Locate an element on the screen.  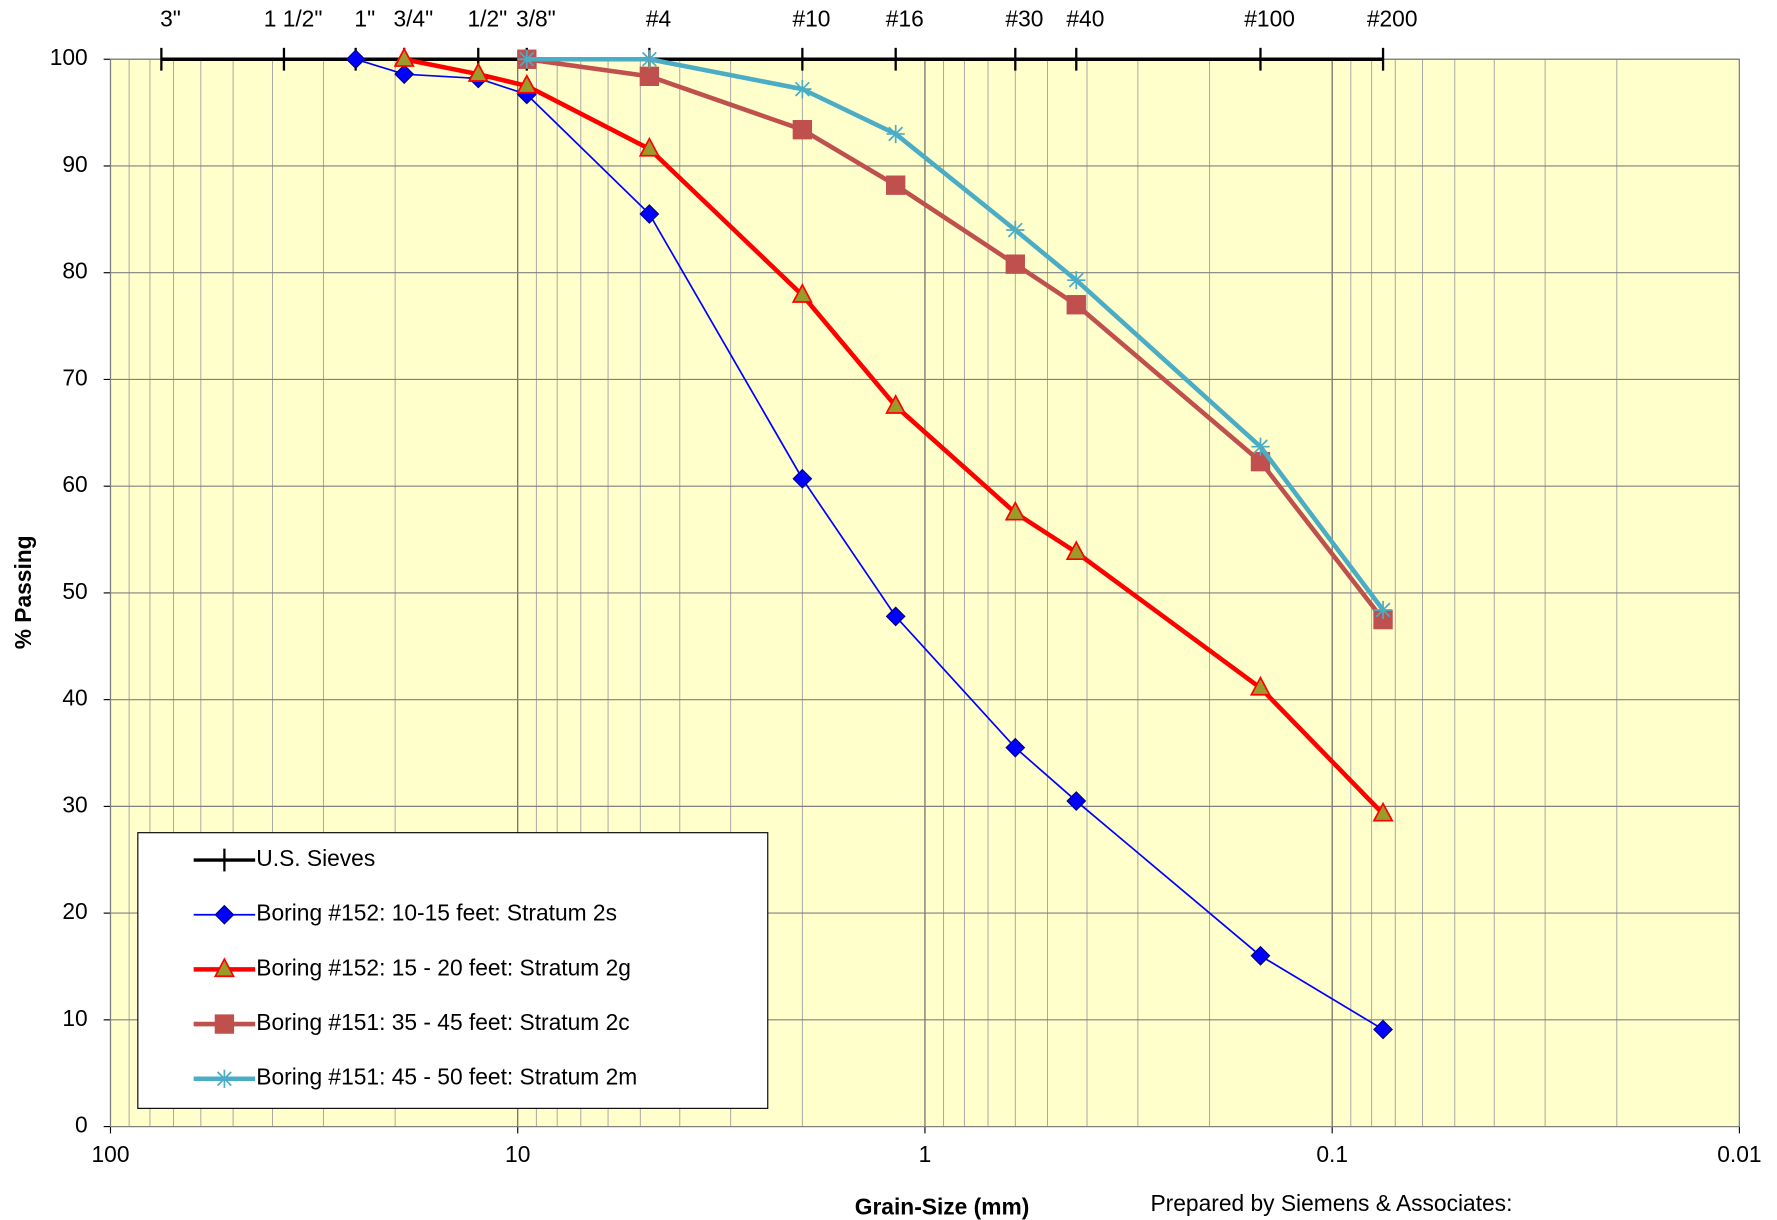
sieve-label: 1/2" is located at coordinates (488, 19).